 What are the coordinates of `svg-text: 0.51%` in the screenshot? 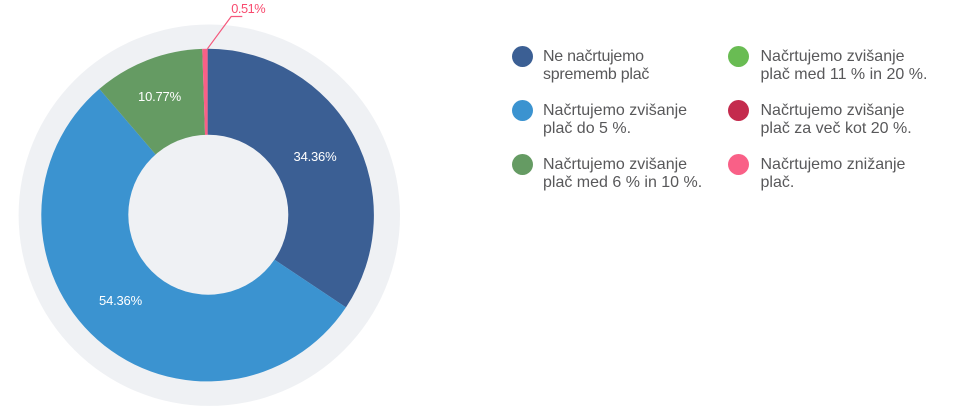 It's located at (248, 8).